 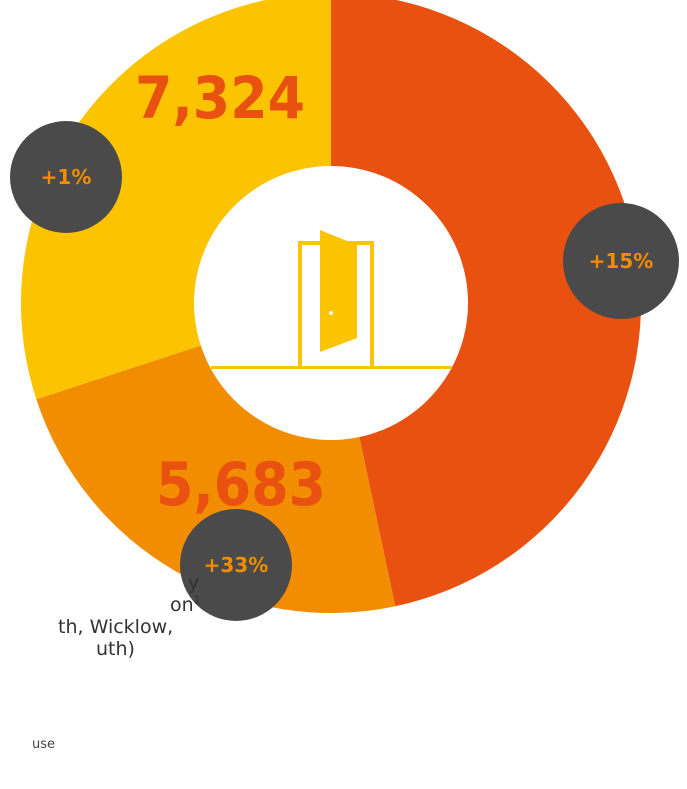 I want to click on legend-footnote-marker: 1, so click(x=196, y=600).